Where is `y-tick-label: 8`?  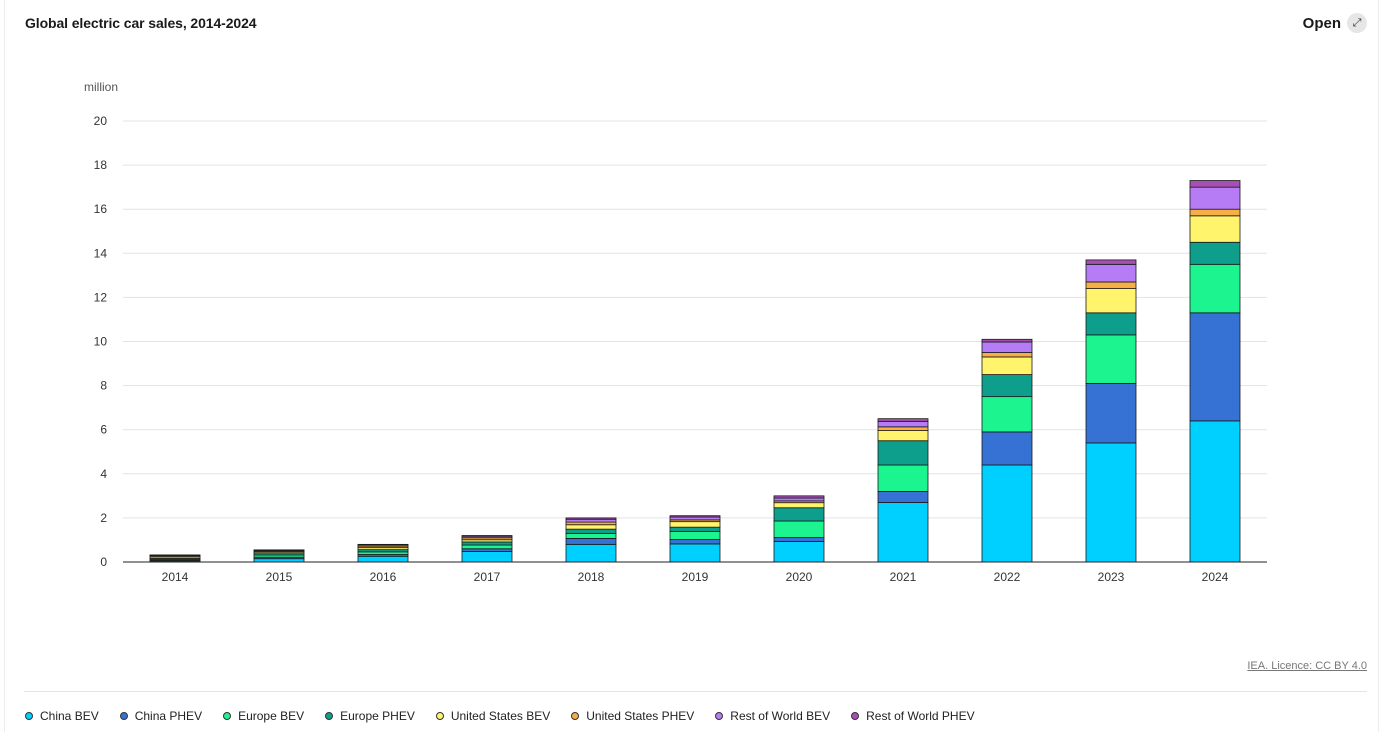
y-tick-label: 8 is located at coordinates (103, 386).